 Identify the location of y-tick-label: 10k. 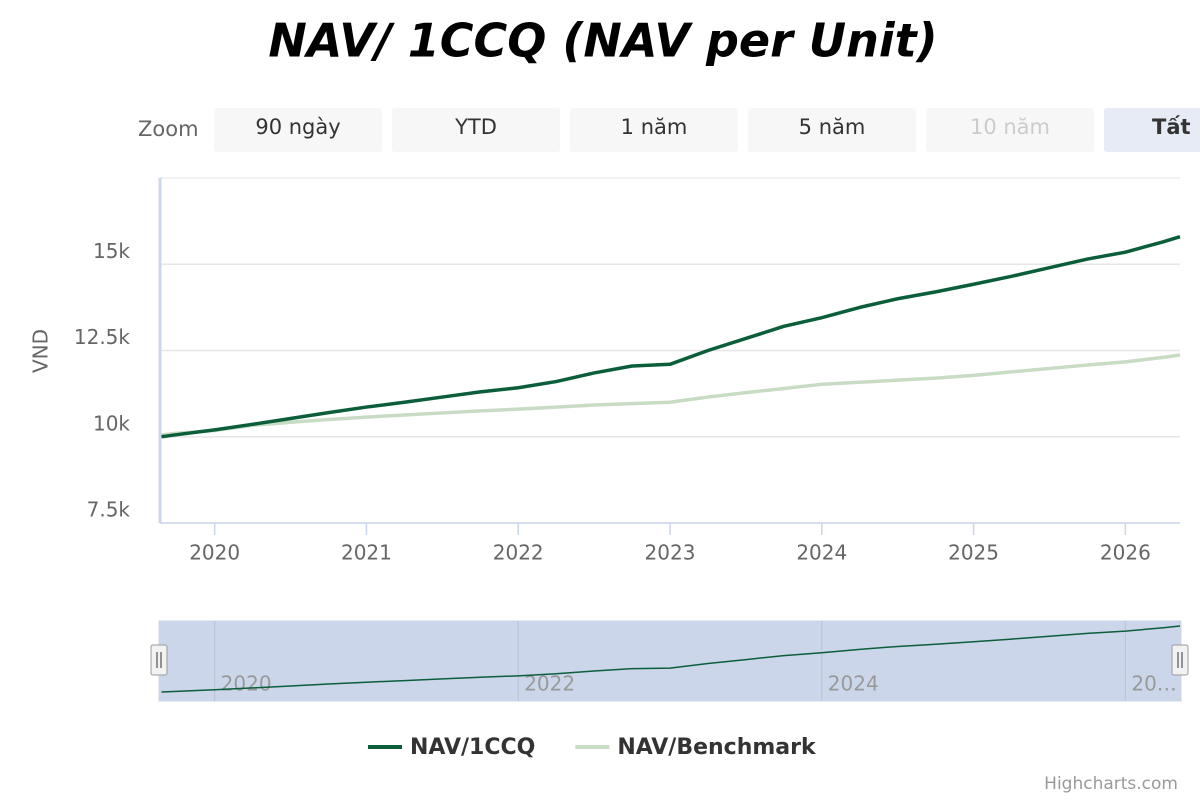
(111, 423).